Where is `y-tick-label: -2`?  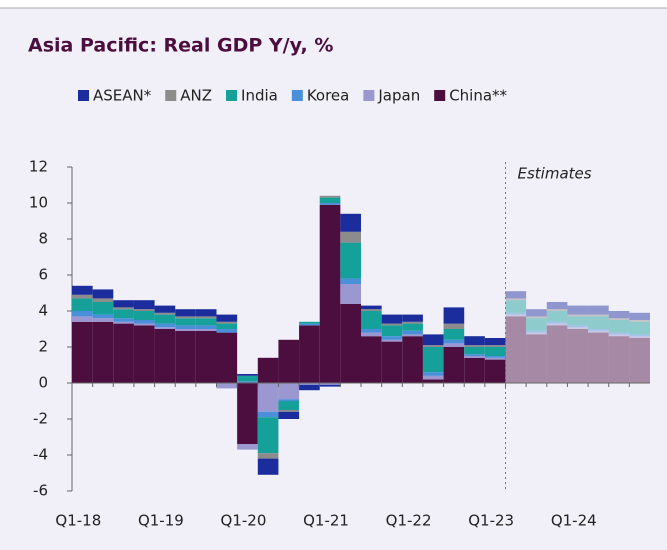 y-tick-label: -2 is located at coordinates (40, 419).